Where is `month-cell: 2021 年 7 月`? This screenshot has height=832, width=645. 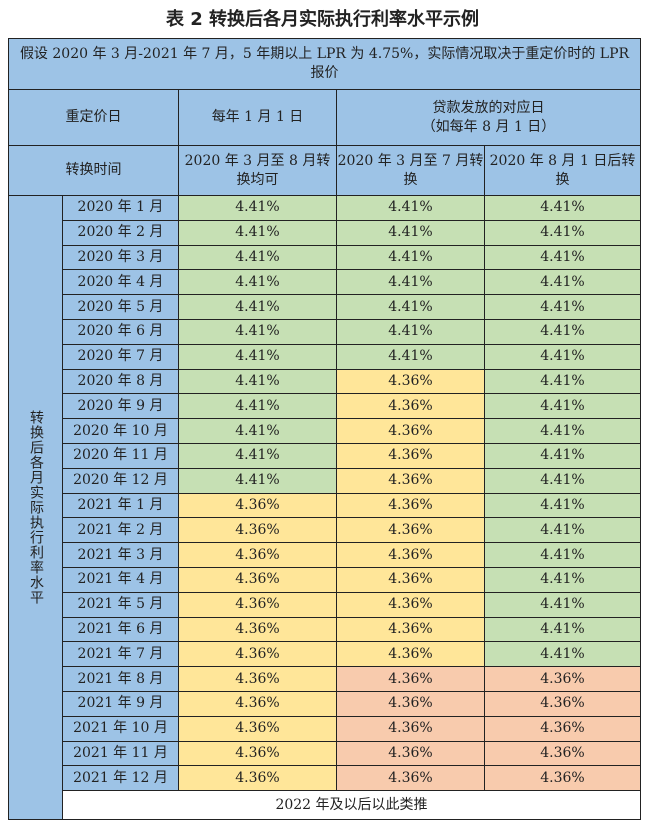 month-cell: 2021 年 7 月 is located at coordinates (120, 654).